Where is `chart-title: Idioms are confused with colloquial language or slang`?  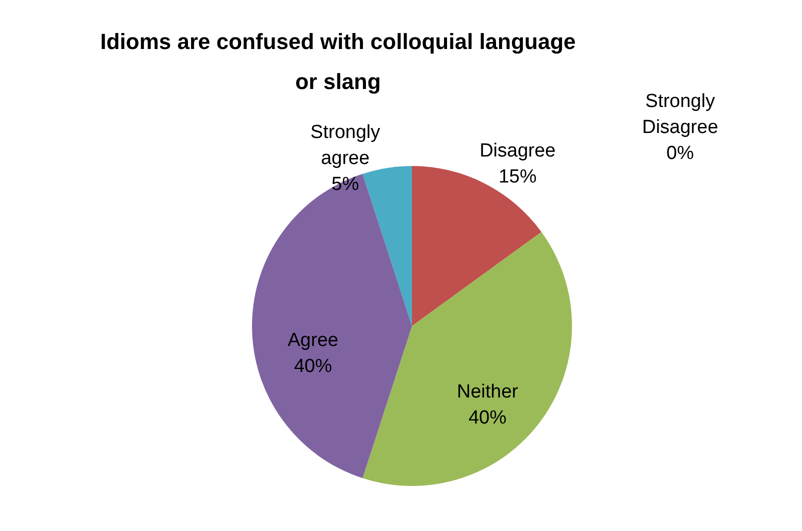 chart-title: Idioms are confused with colloquial language or slang is located at coordinates (338, 61).